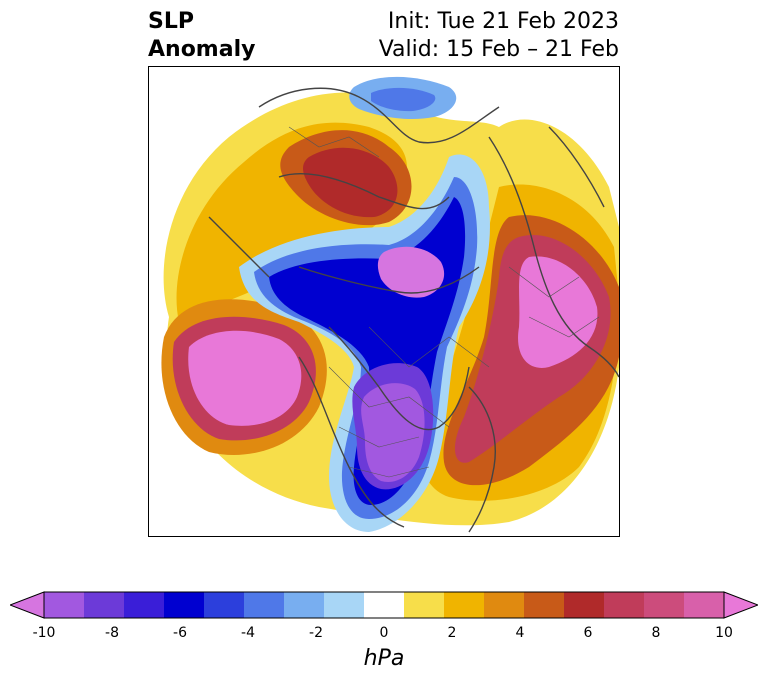 This screenshot has height=684, width=768. Describe the element at coordinates (384, 658) in the screenshot. I see `colorbar-unit-label: hPa` at that location.